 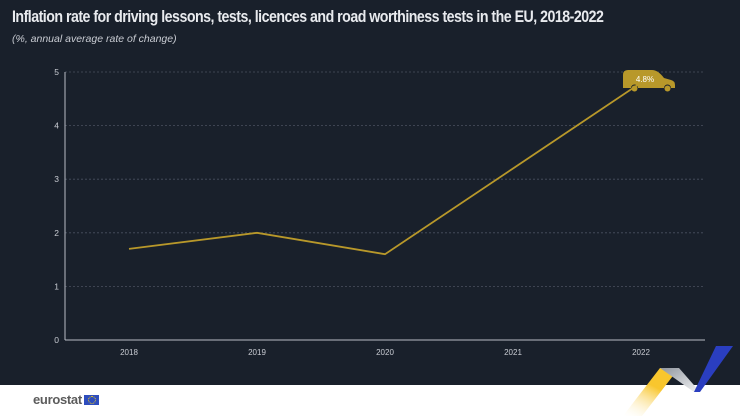 I want to click on footer, so click(x=370, y=400).